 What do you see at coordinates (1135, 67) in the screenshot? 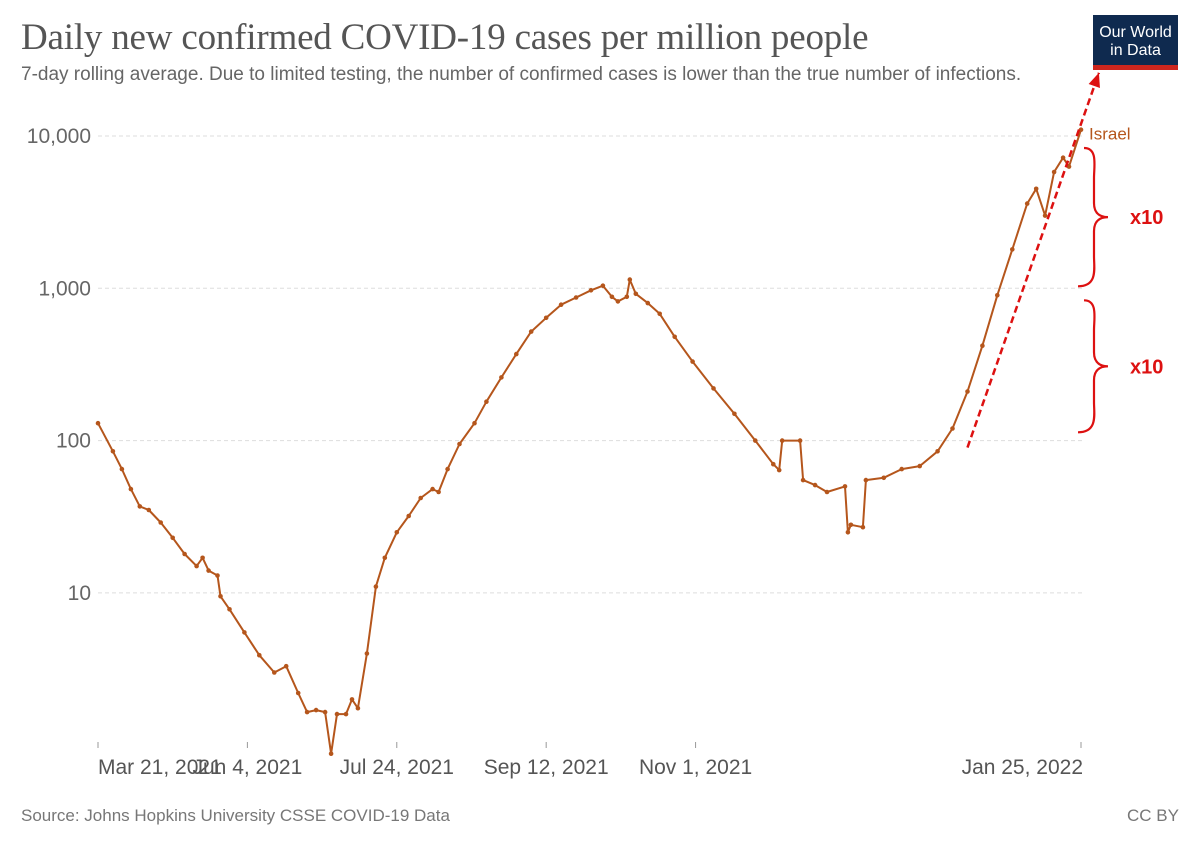
I see `logo-red-bar` at bounding box center [1135, 67].